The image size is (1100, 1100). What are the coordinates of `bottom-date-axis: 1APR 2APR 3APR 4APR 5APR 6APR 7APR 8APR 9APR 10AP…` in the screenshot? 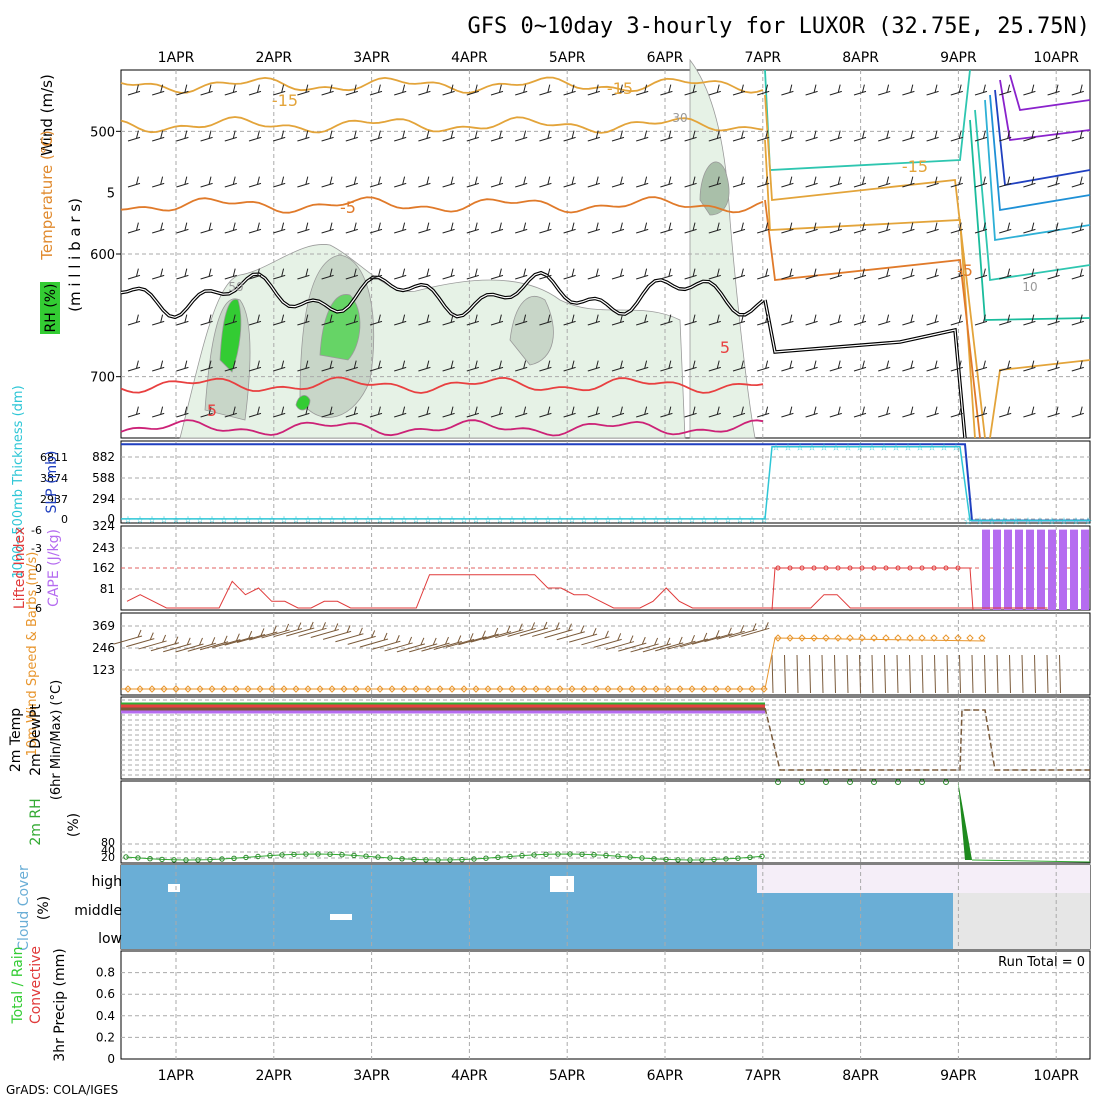 It's located at (619, 1076).